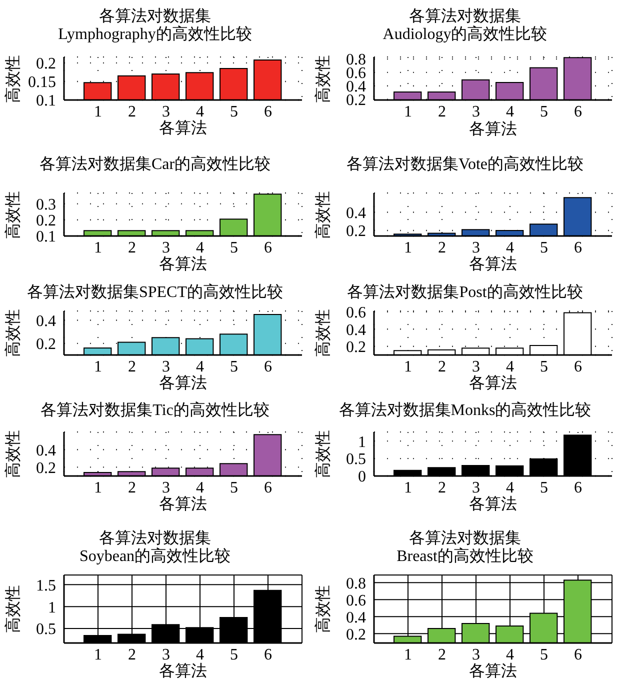 The width and height of the screenshot is (620, 683). Describe the element at coordinates (155, 411) in the screenshot. I see `chart-title: 各算法对数据集Tic的高效性比较` at that location.